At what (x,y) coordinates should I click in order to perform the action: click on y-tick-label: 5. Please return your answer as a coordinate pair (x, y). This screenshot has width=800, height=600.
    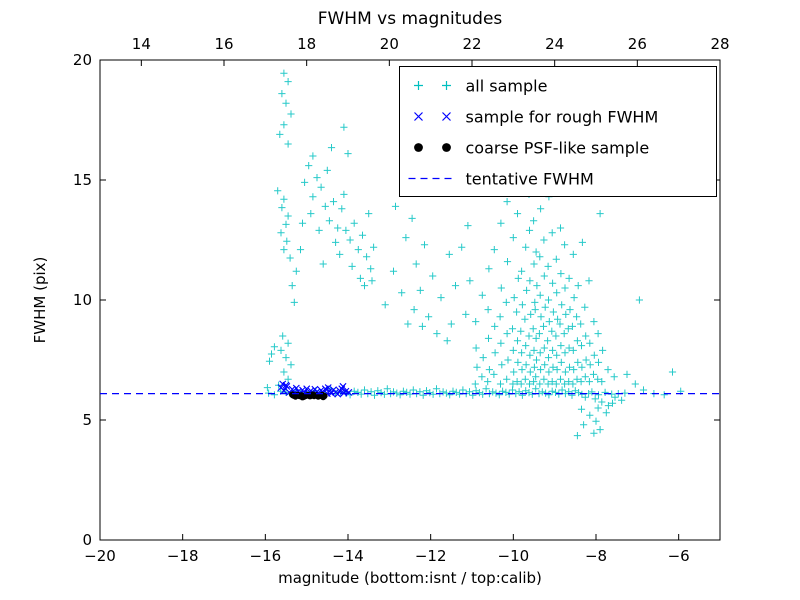
    Looking at the image, I should click on (87, 420).